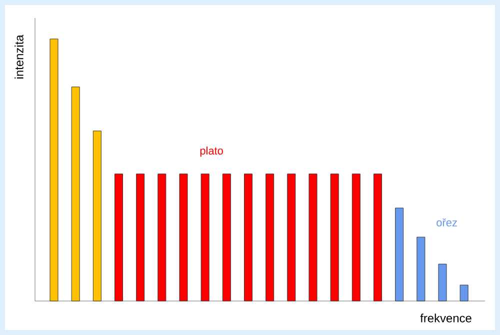  I want to click on annotation: ořez, so click(446, 222).